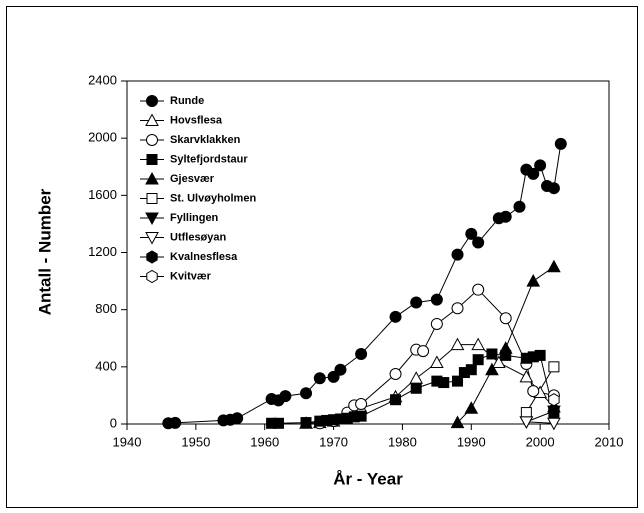  Describe the element at coordinates (127, 441) in the screenshot. I see `x-tick-label: 1940` at that location.